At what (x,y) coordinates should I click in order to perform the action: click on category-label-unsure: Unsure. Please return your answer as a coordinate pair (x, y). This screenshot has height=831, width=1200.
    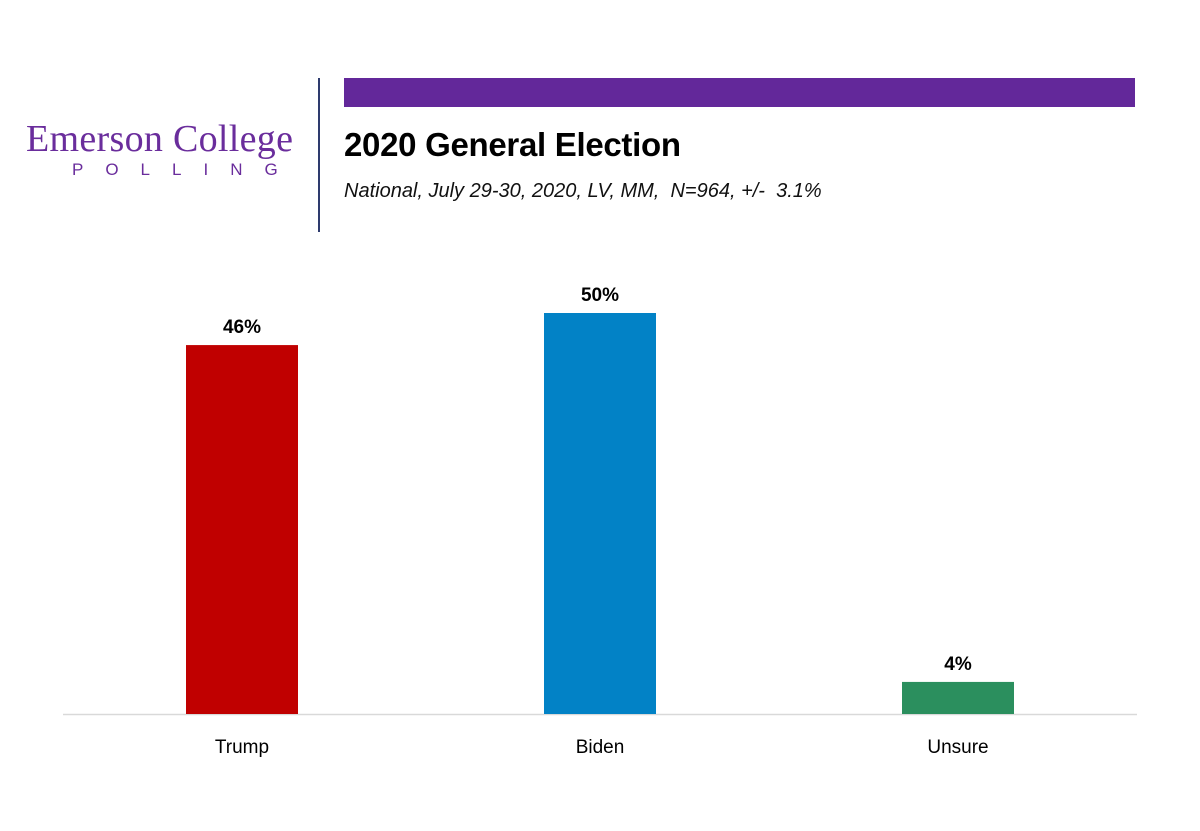
    Looking at the image, I should click on (957, 747).